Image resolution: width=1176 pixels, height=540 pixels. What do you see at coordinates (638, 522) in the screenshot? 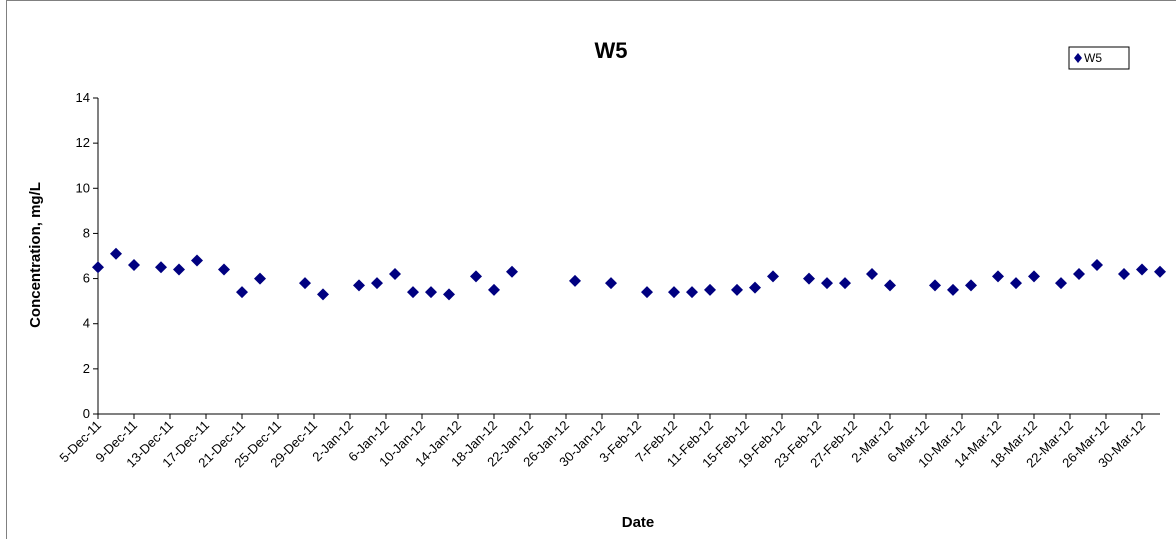
I see `x-axis-title: Date` at bounding box center [638, 522].